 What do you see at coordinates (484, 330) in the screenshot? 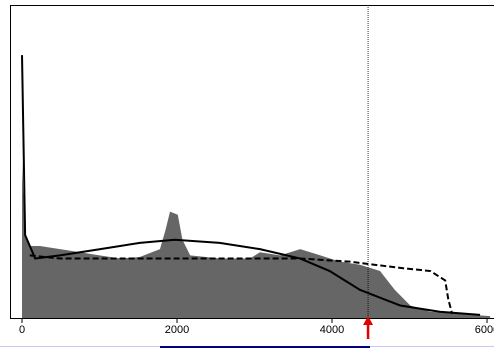
I see `x-tick-label: 6000` at bounding box center [484, 330].